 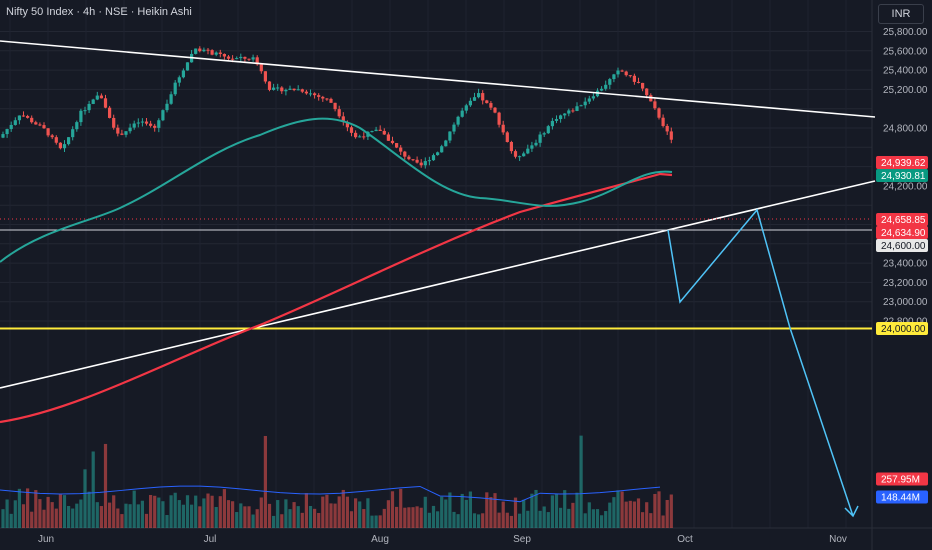 What do you see at coordinates (905, 302) in the screenshot?
I see `price-tick: 23,000.00` at bounding box center [905, 302].